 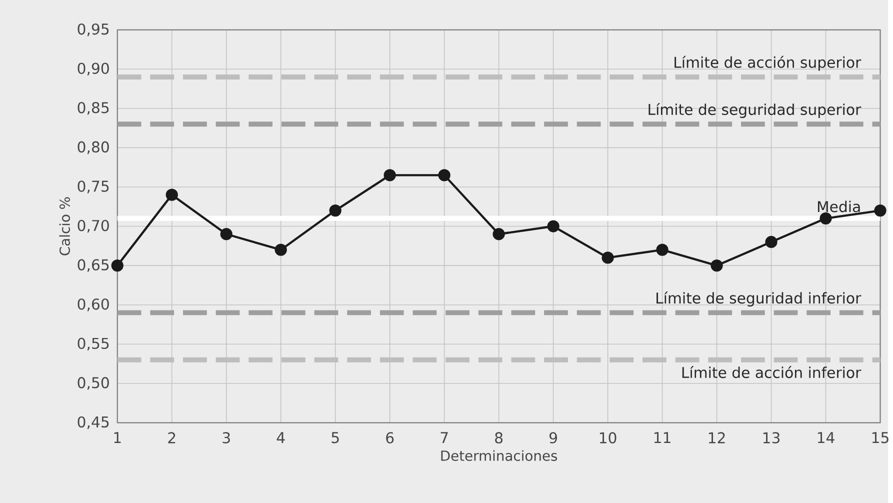 What do you see at coordinates (826, 437) in the screenshot?
I see `x-tick-label: 14` at bounding box center [826, 437].